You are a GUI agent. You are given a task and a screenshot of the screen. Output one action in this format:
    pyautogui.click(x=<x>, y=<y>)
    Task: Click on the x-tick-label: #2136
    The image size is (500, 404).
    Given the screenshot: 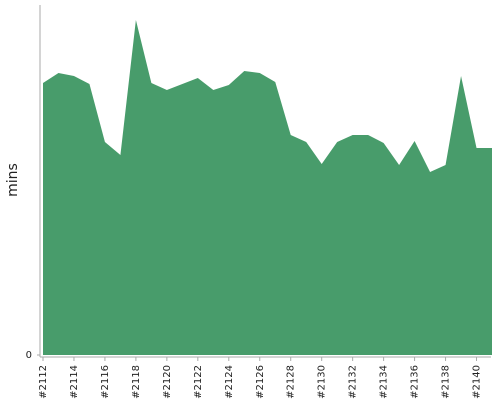 What is the action you would take?
    pyautogui.click(x=415, y=382)
    